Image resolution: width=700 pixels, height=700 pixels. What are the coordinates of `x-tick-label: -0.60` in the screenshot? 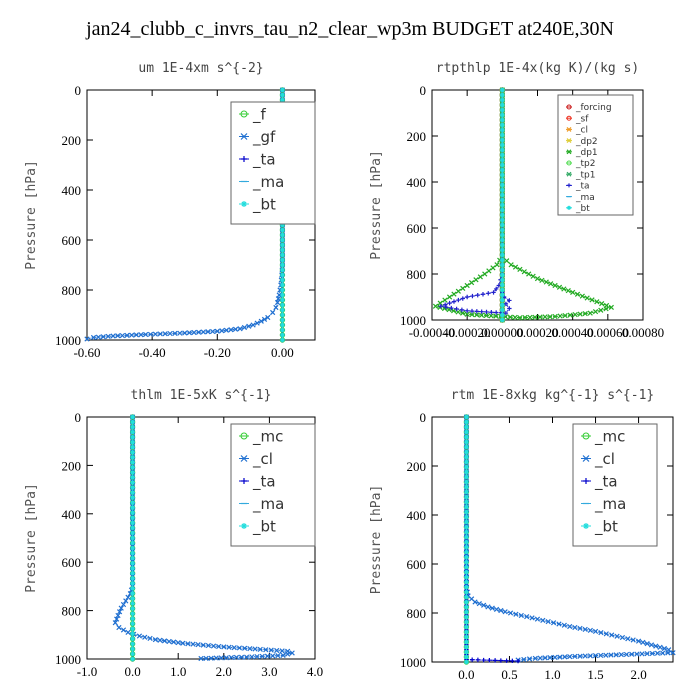 It's located at (86, 352).